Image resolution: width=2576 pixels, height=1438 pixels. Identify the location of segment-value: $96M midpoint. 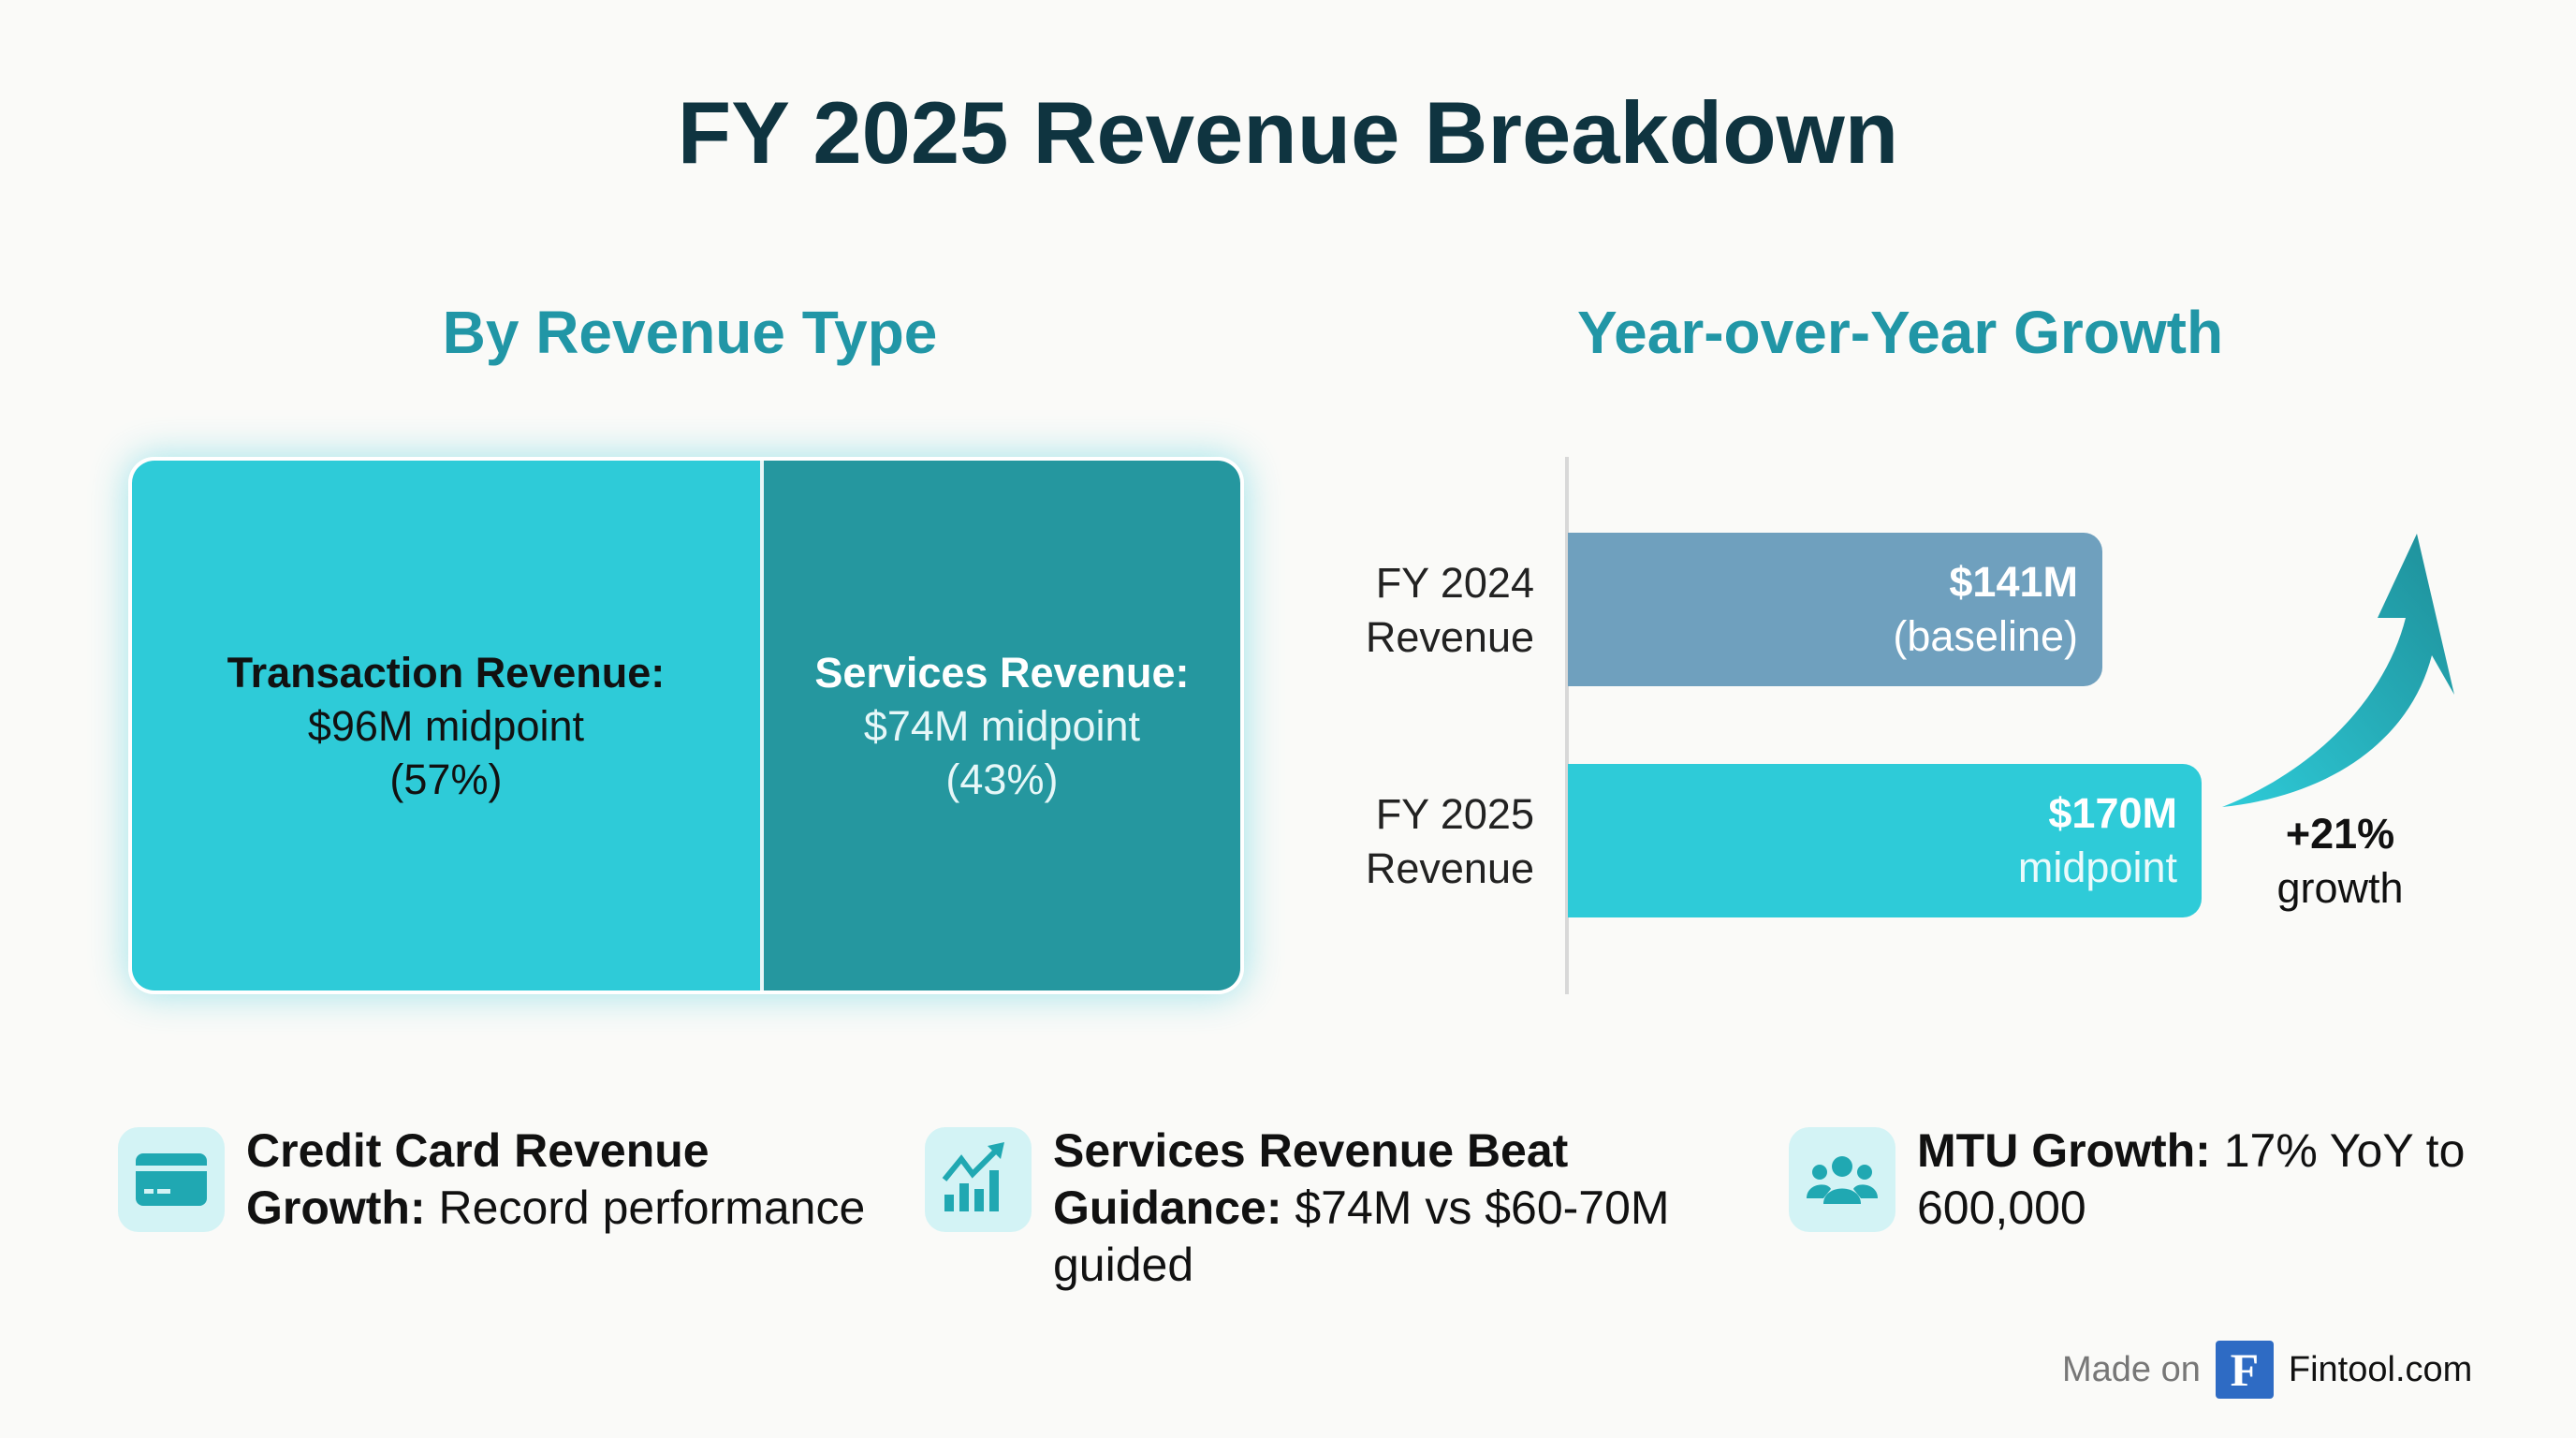
(446, 725).